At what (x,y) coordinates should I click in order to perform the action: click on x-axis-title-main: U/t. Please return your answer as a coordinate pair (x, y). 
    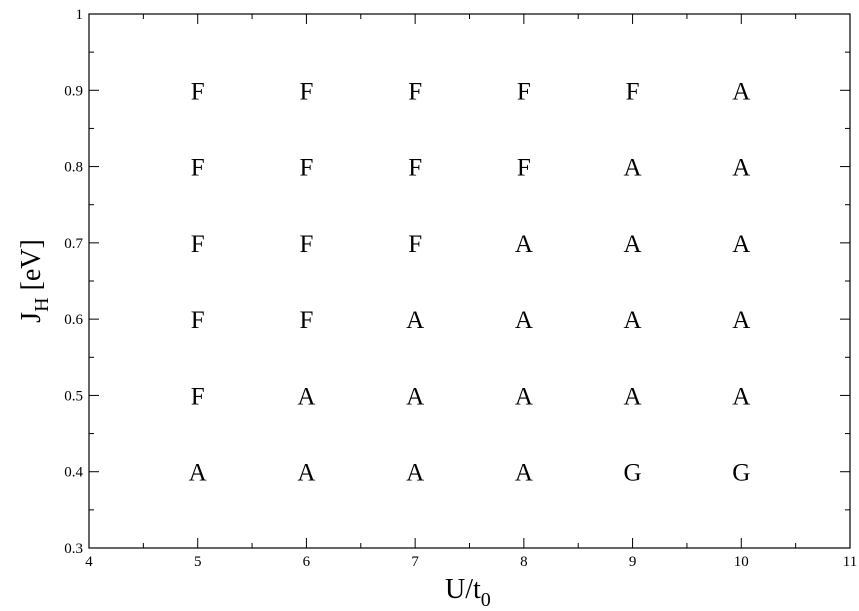
    Looking at the image, I should click on (463, 589).